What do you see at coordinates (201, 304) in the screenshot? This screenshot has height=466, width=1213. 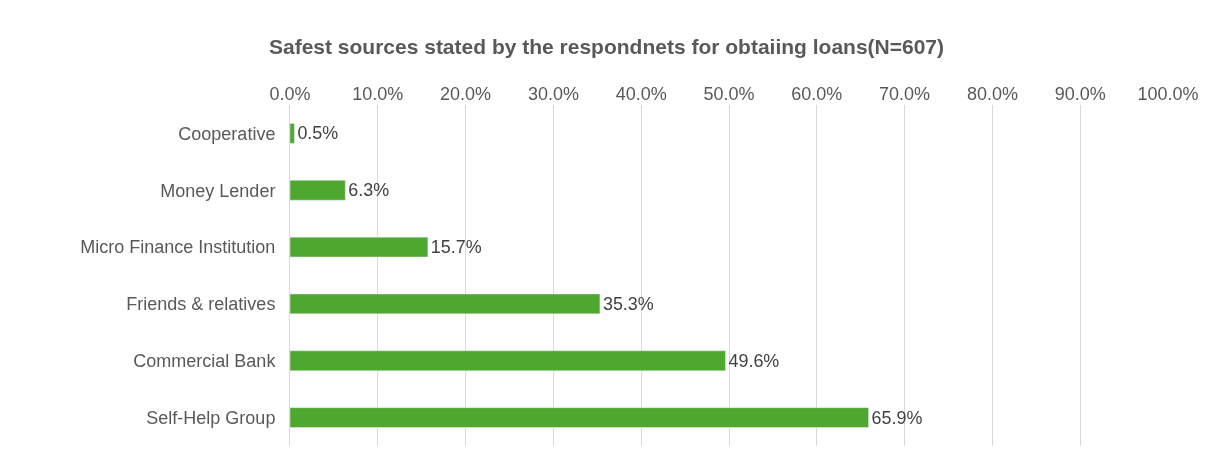 I see `y-tick-label: Friends & relatives` at bounding box center [201, 304].